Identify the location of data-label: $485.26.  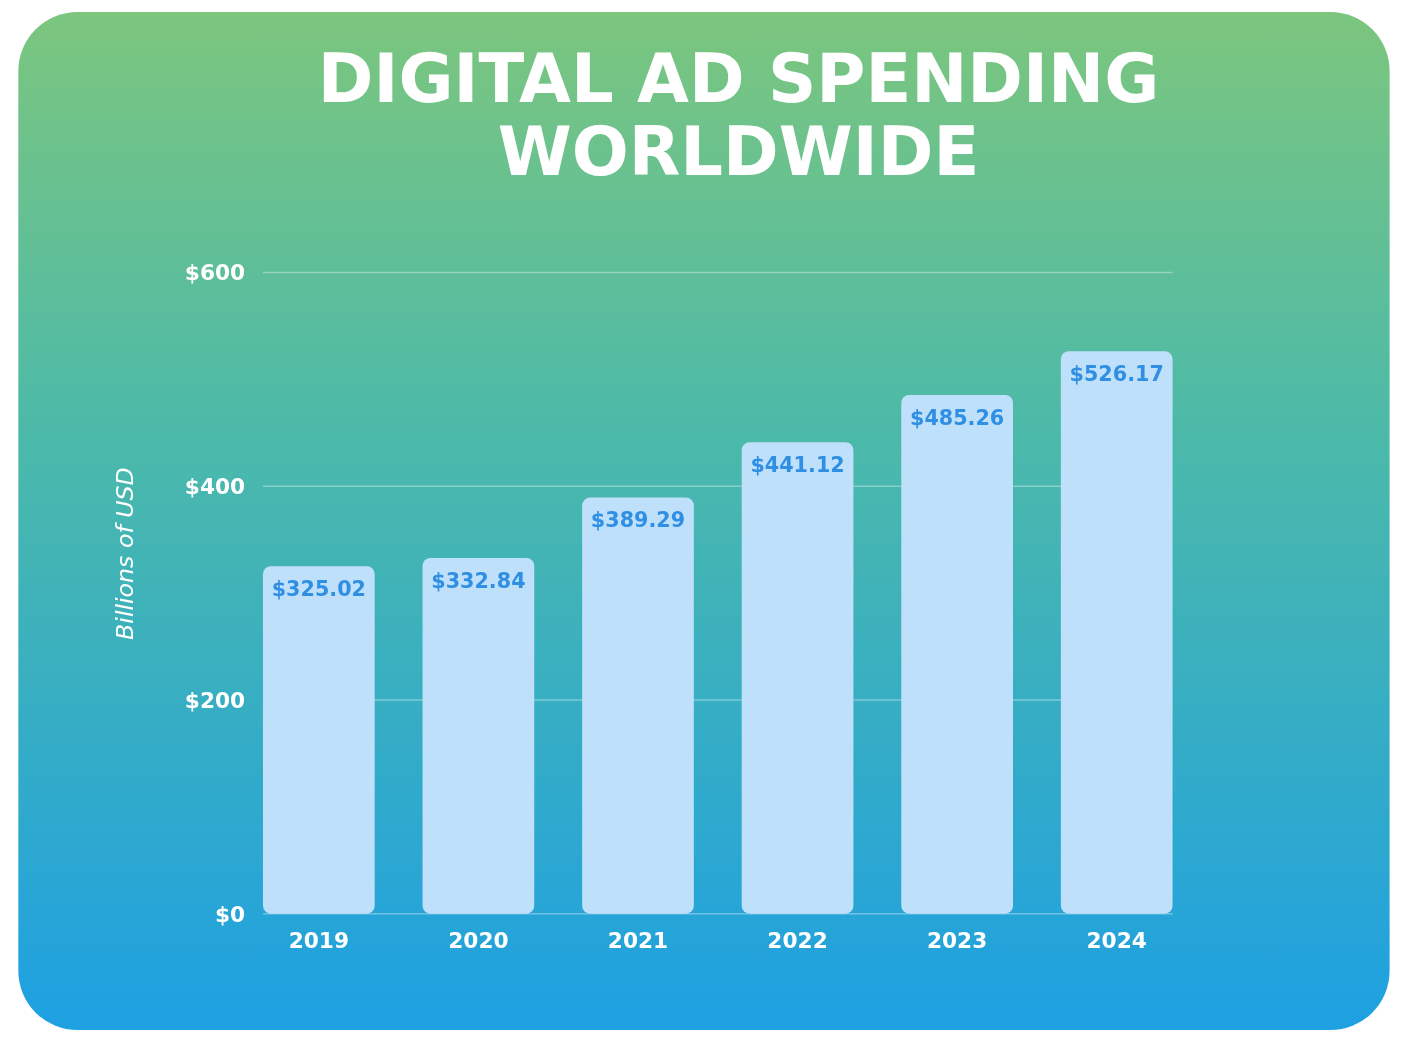
(957, 417).